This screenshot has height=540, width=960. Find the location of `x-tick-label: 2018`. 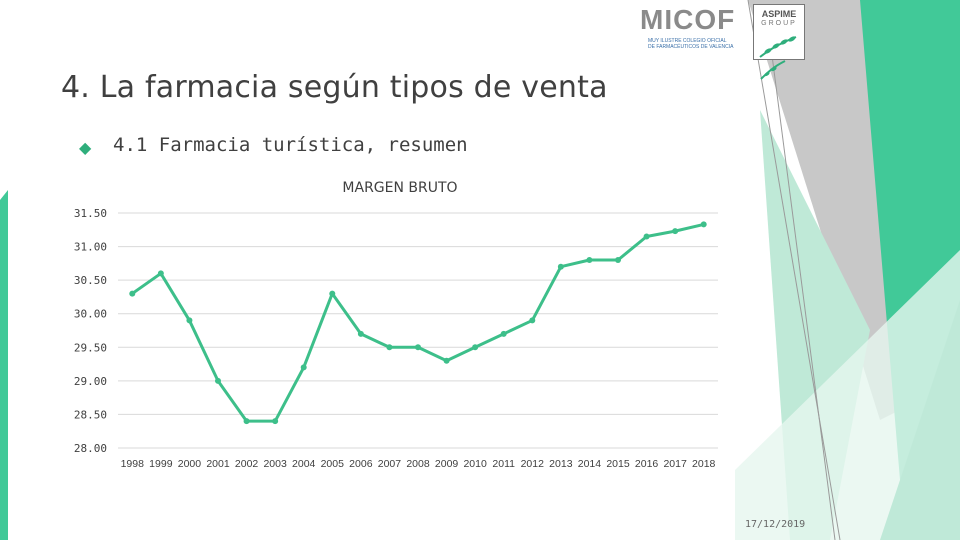

x-tick-label: 2018 is located at coordinates (704, 464).